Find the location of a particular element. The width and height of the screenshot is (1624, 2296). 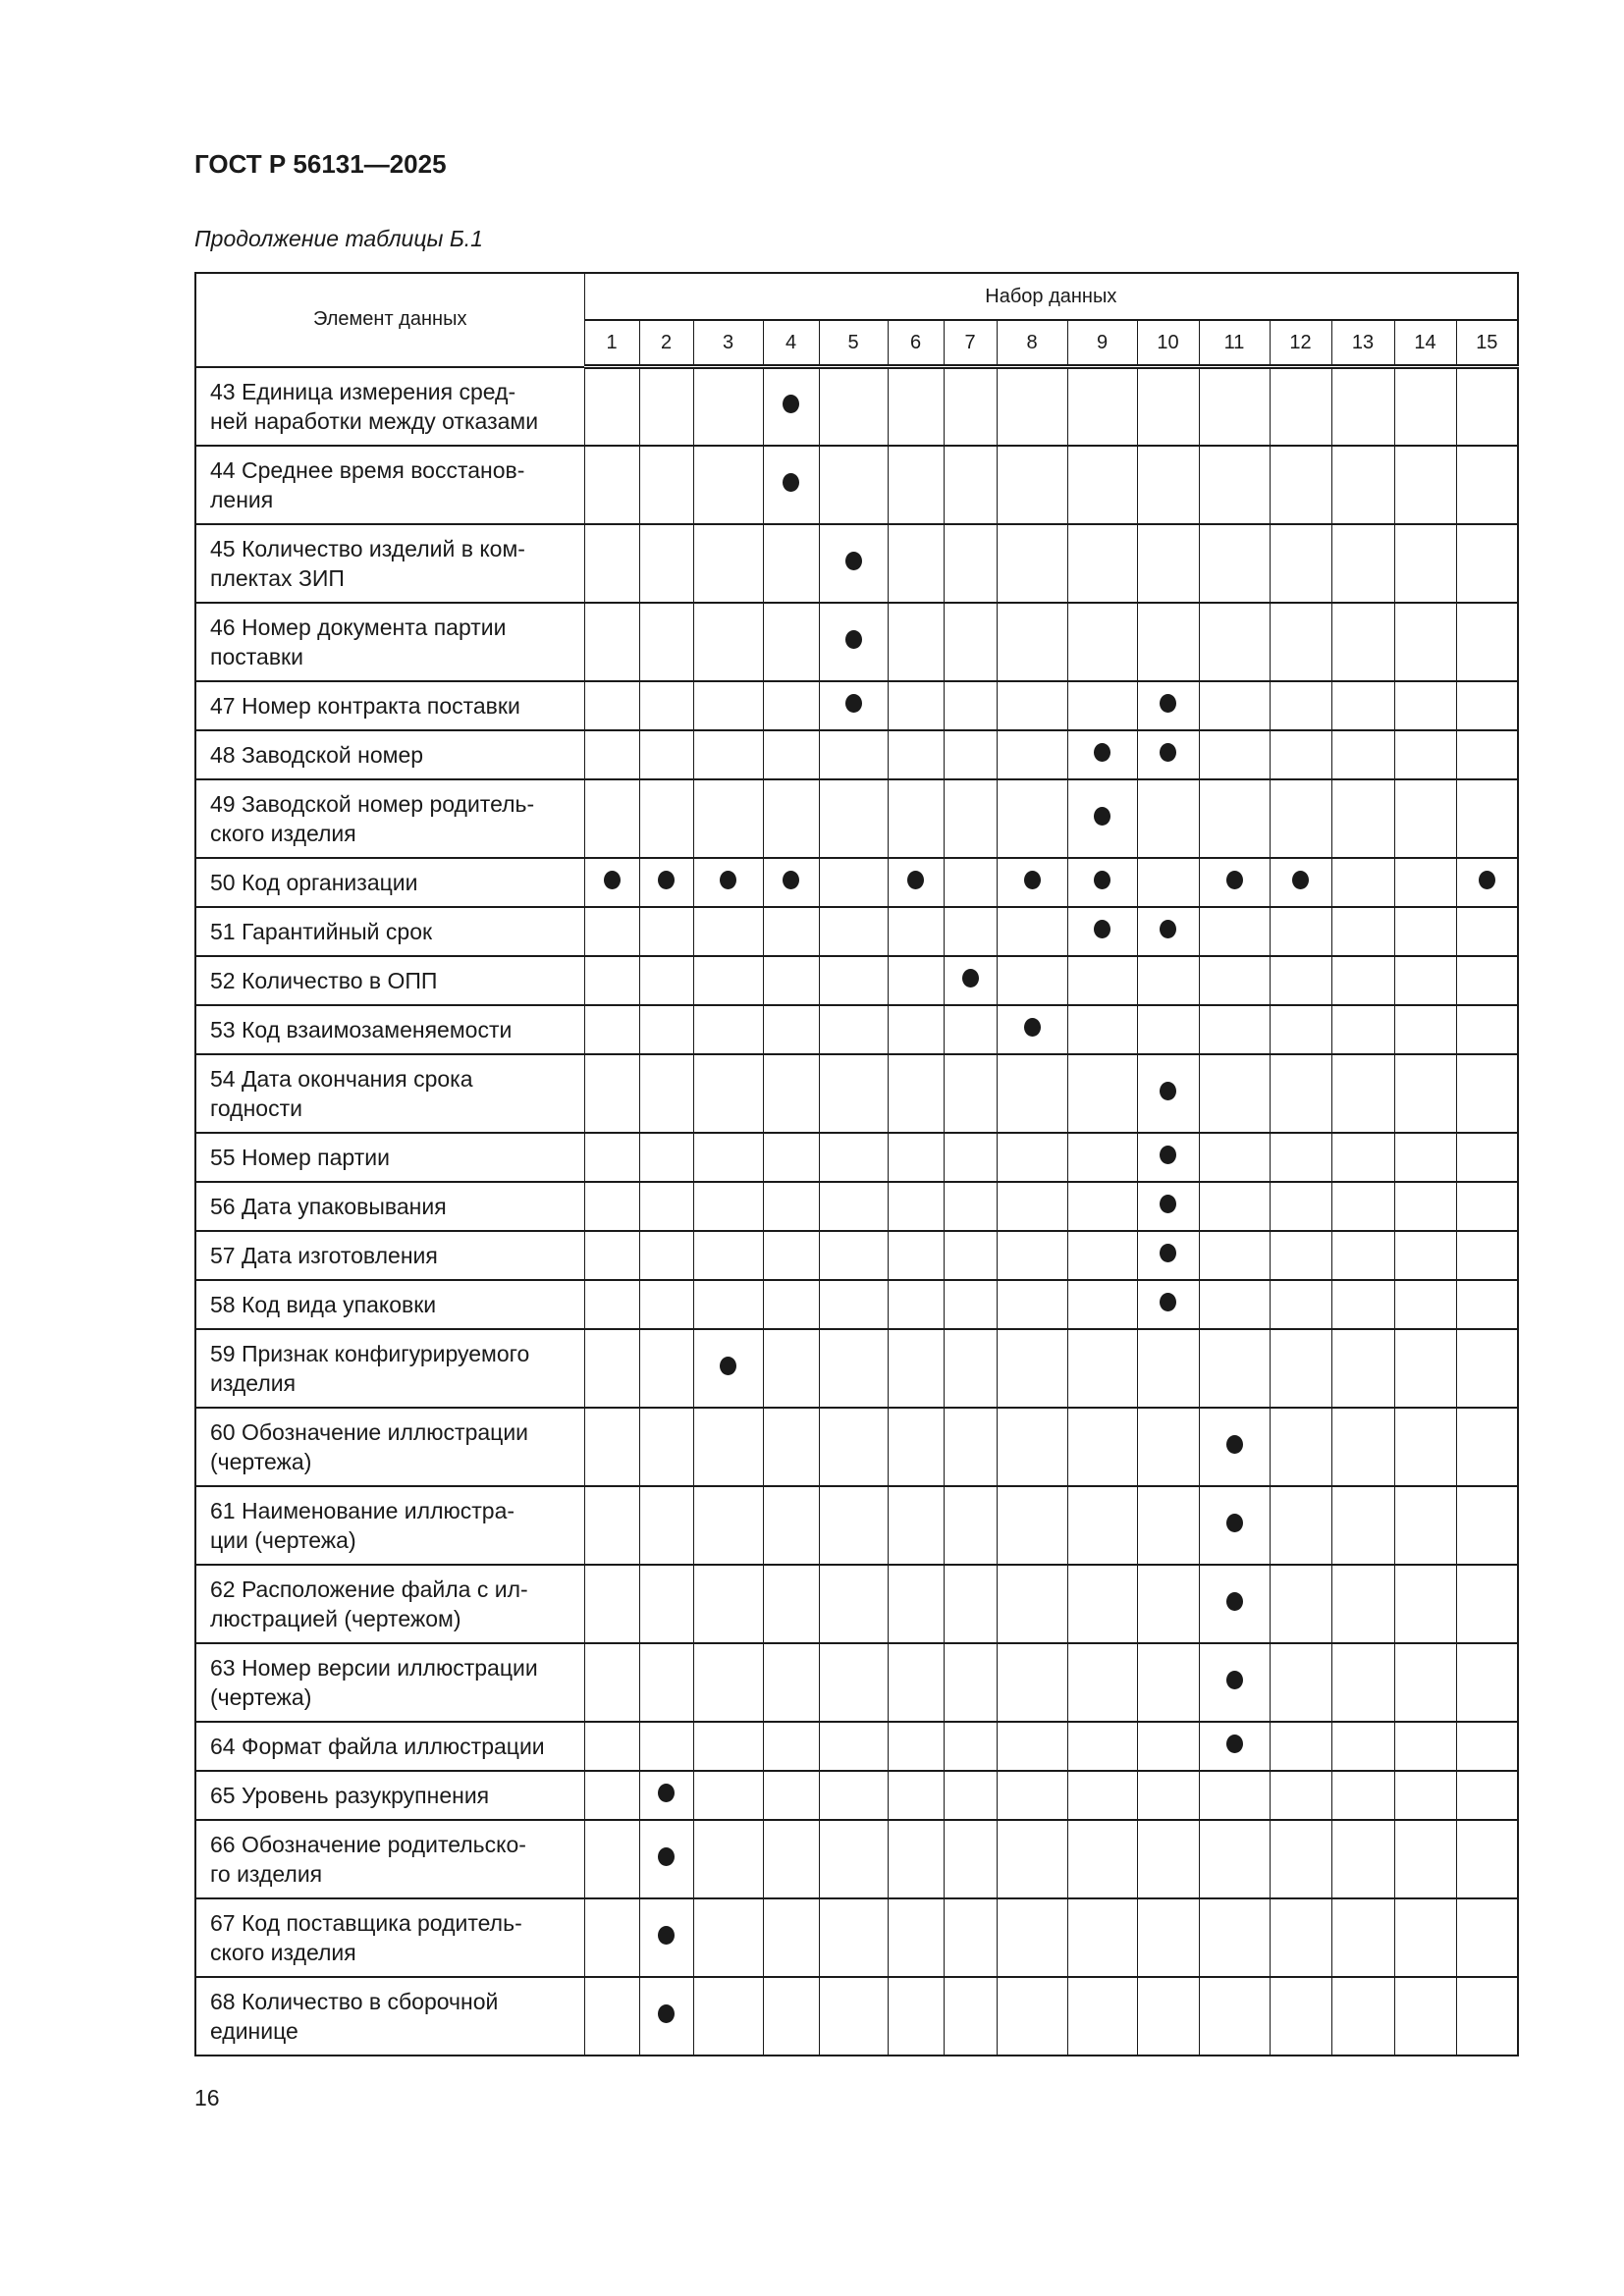

data-set-number: 5 is located at coordinates (853, 344).